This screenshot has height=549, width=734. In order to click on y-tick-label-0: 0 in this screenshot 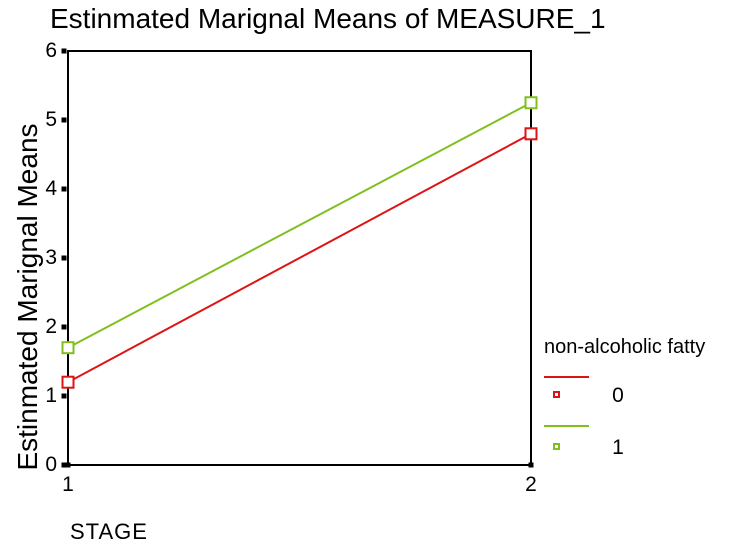, I will do `click(51, 464)`.